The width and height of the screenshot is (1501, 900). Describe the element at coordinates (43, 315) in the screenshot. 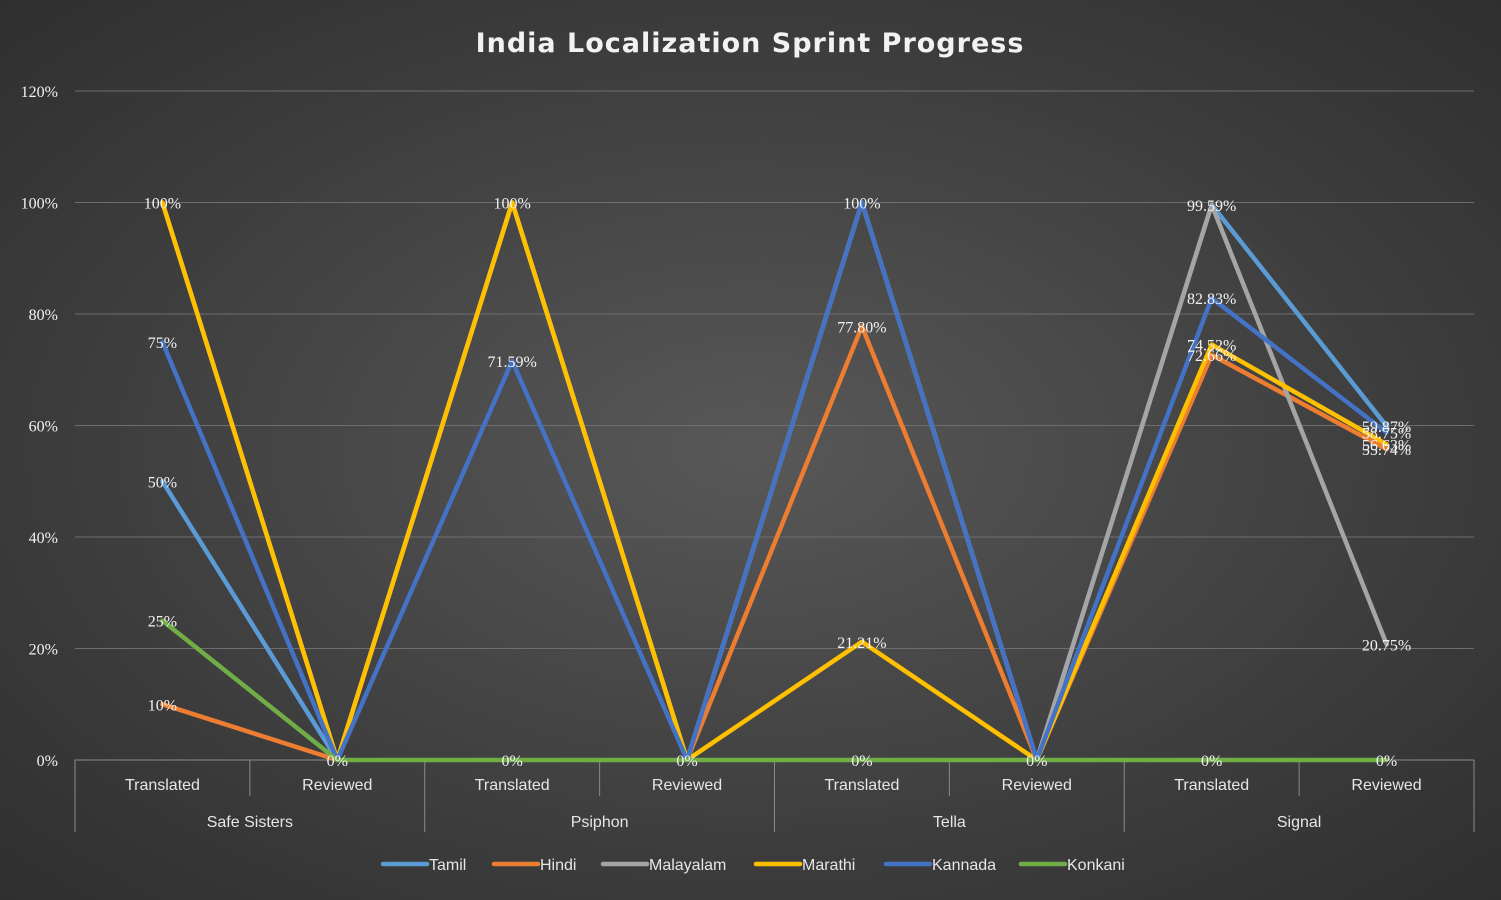

I see `y-tick-label: 80%` at that location.